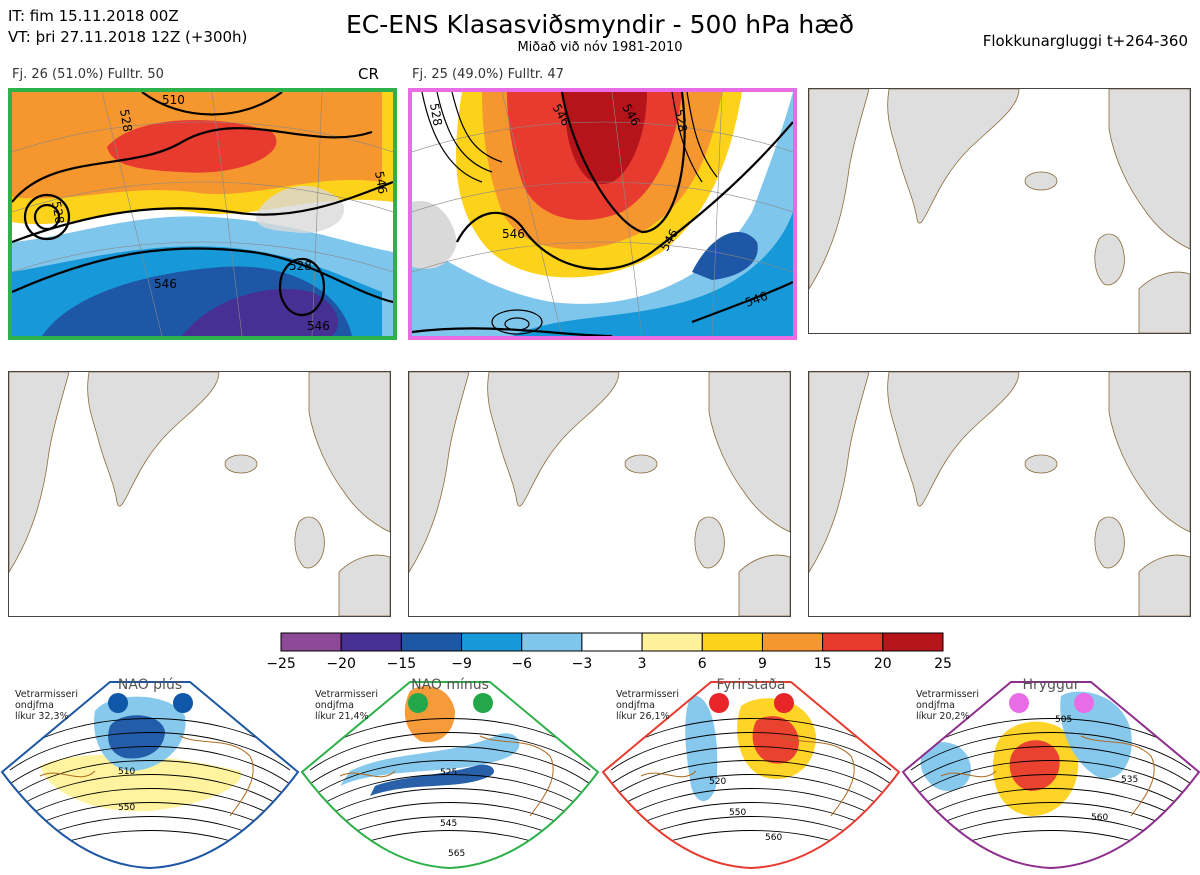  I want to click on init-time: IT: fim 15.11.2018 00Z, so click(93, 16).